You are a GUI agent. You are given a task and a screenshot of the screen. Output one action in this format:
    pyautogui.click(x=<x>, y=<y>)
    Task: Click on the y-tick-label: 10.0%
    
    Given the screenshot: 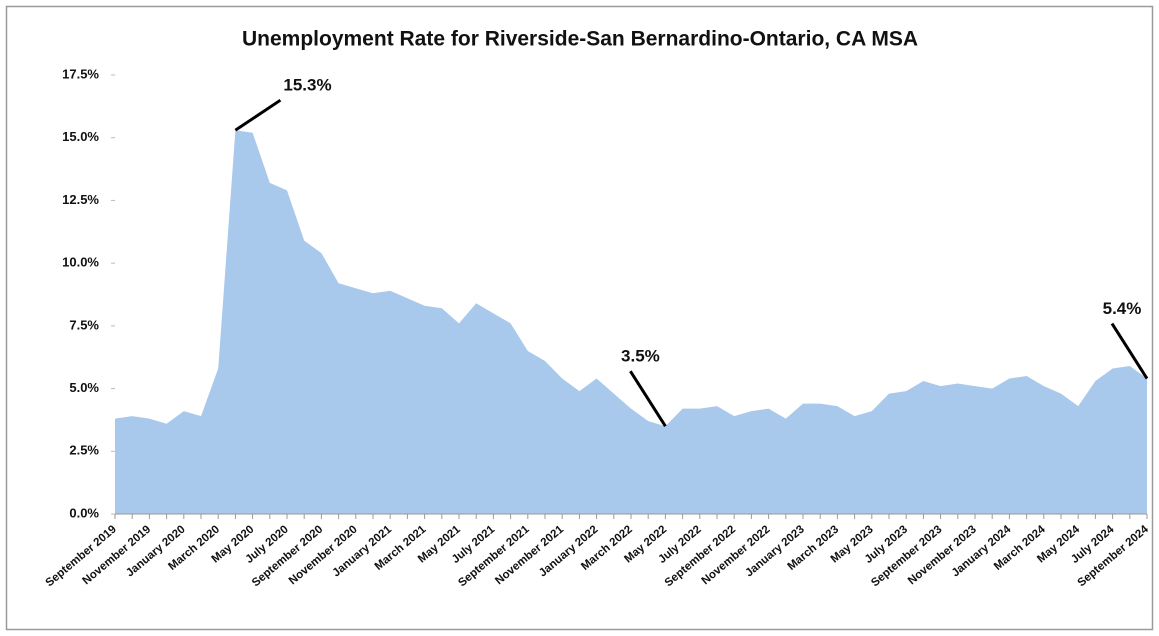 What is the action you would take?
    pyautogui.click(x=80, y=262)
    